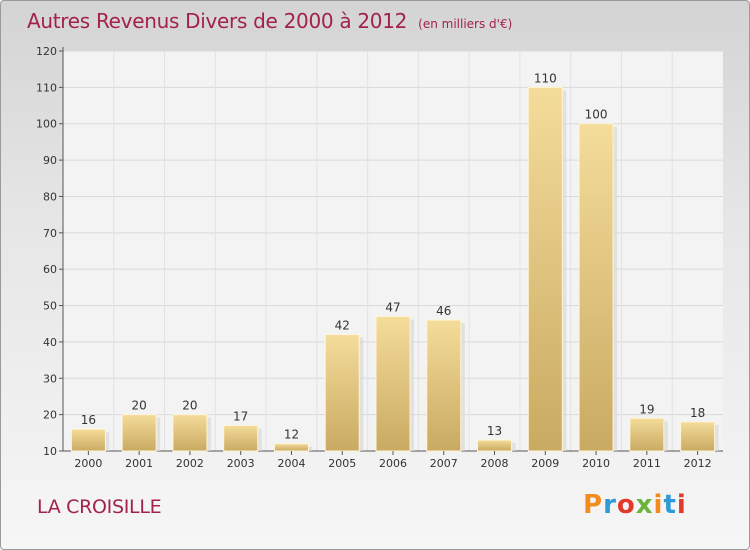 This screenshot has width=750, height=550. I want to click on data-label: 42, so click(342, 326).